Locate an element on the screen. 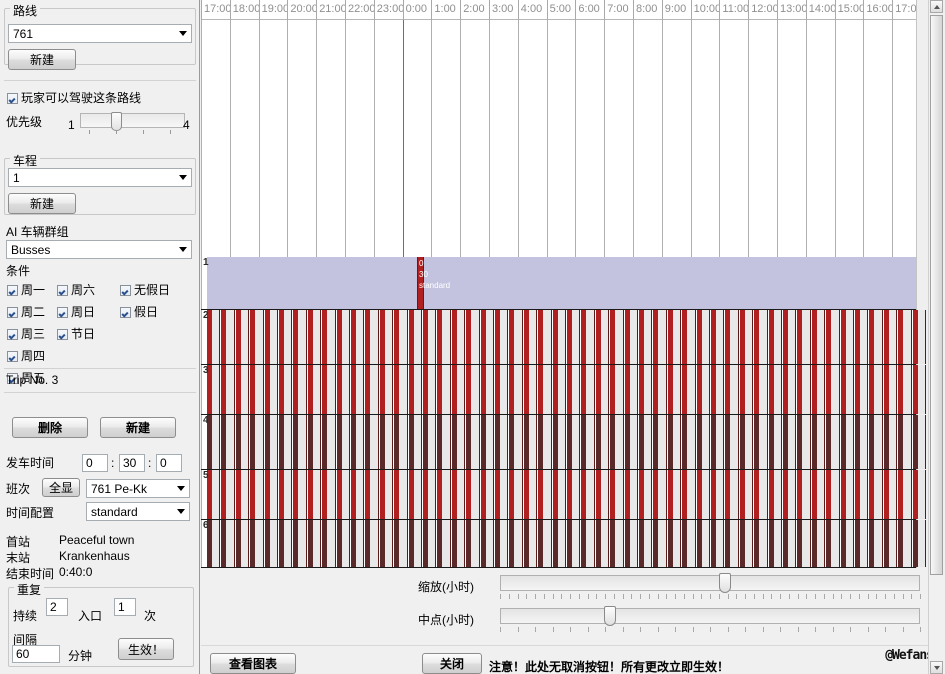  route-combobox: 761 is located at coordinates (100, 33).